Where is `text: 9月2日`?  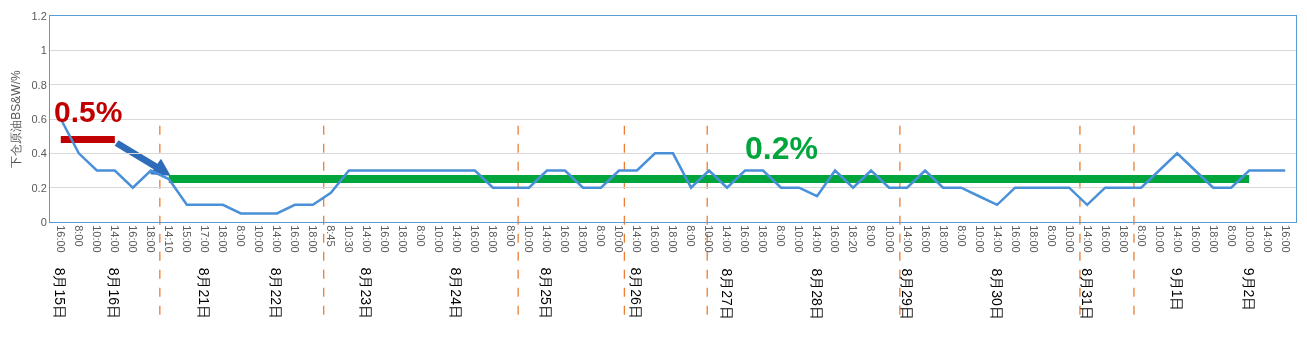
text: 9月2日 is located at coordinates (1249, 289).